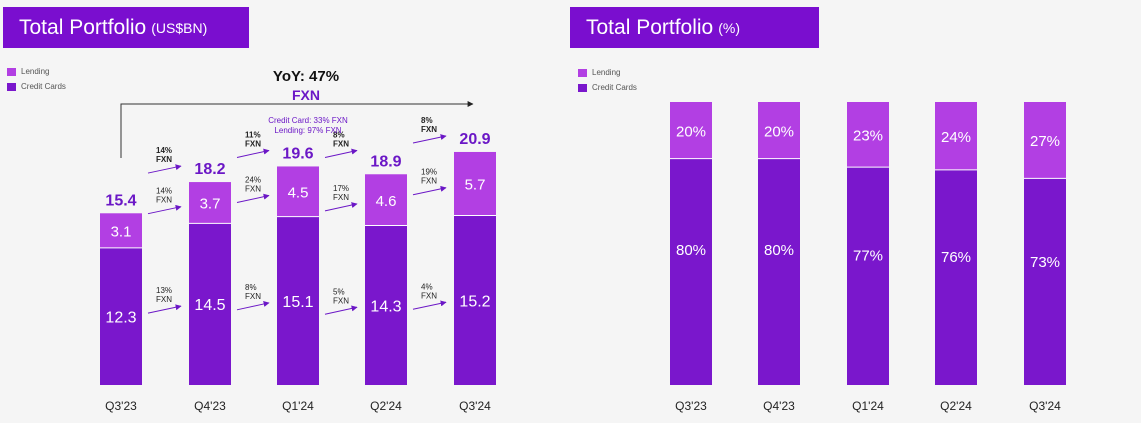 The width and height of the screenshot is (1141, 423). I want to click on portfolio-pct-legend: Lending Credit Cards, so click(607, 80).